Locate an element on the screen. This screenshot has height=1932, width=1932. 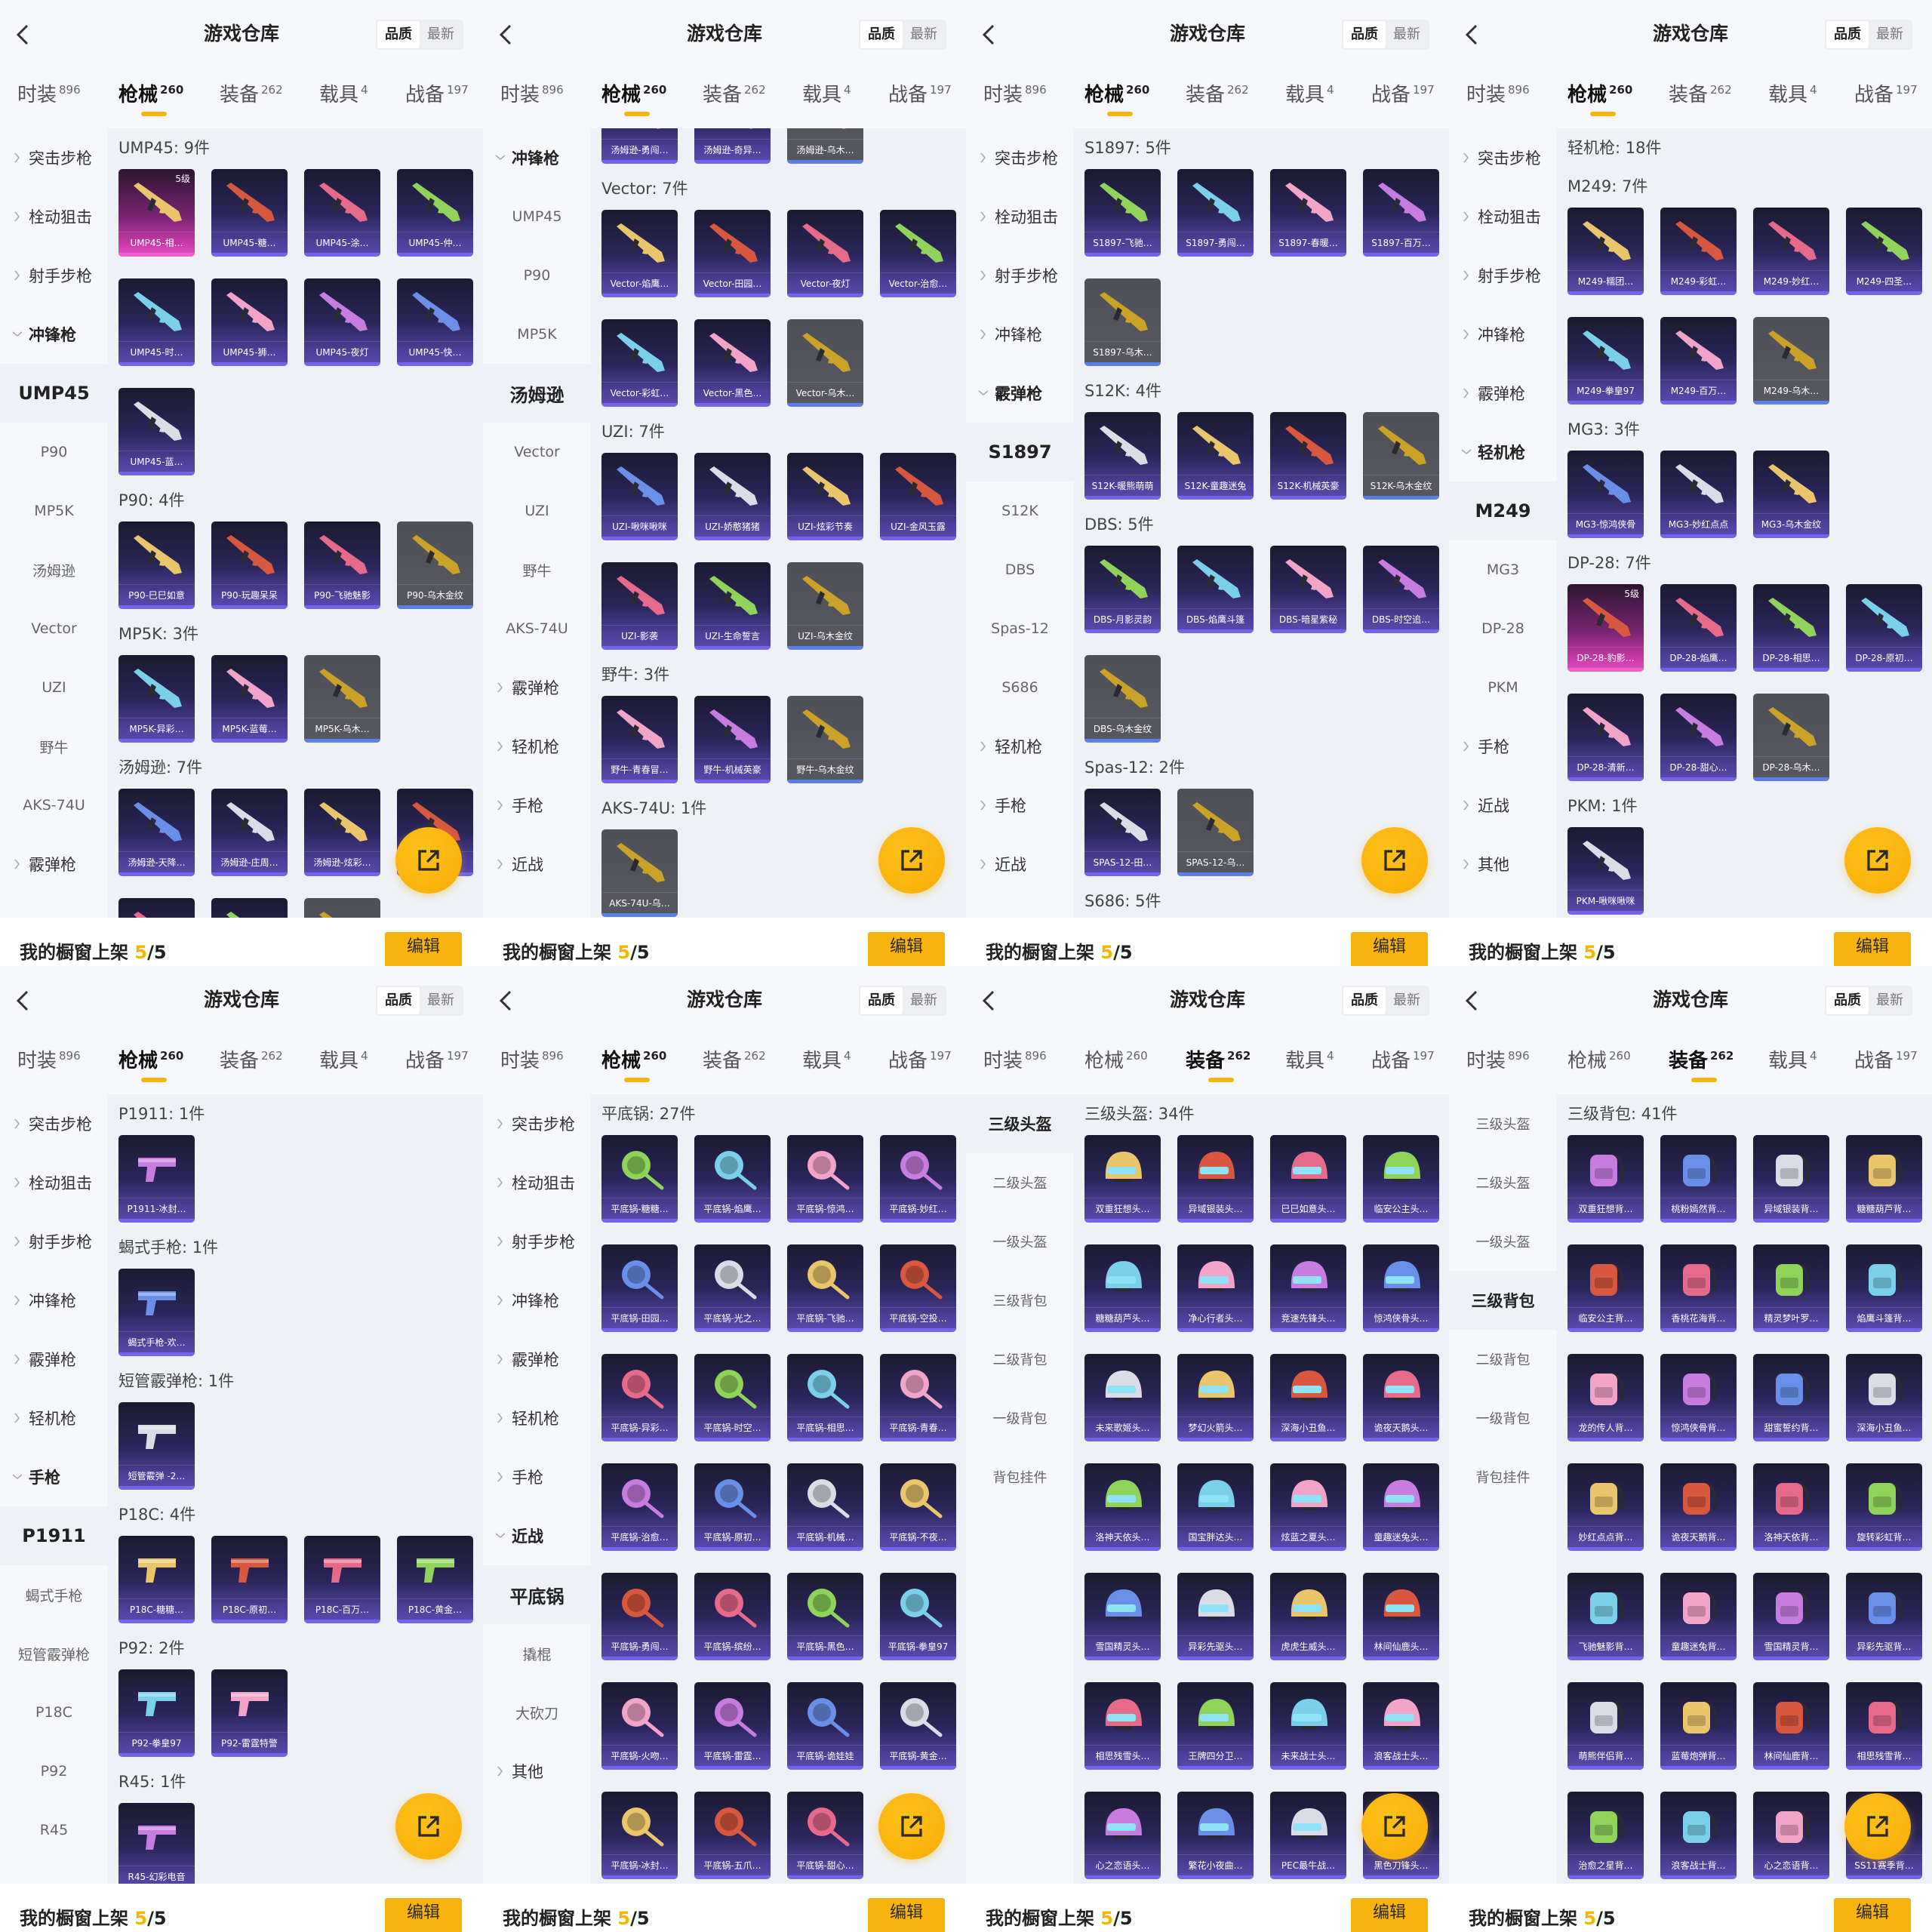
sidebar-item: 撬棍 is located at coordinates (537, 1653).